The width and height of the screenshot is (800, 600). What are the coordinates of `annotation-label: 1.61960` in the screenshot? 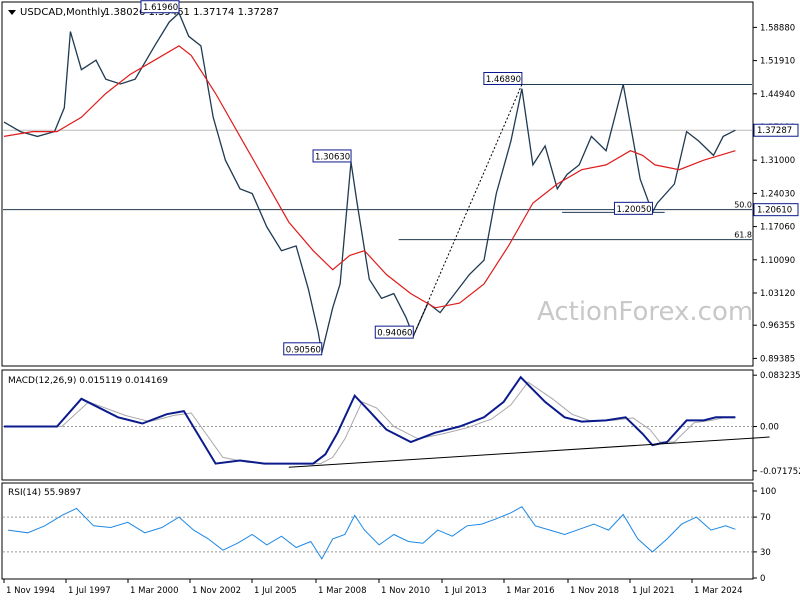 It's located at (160, 8).